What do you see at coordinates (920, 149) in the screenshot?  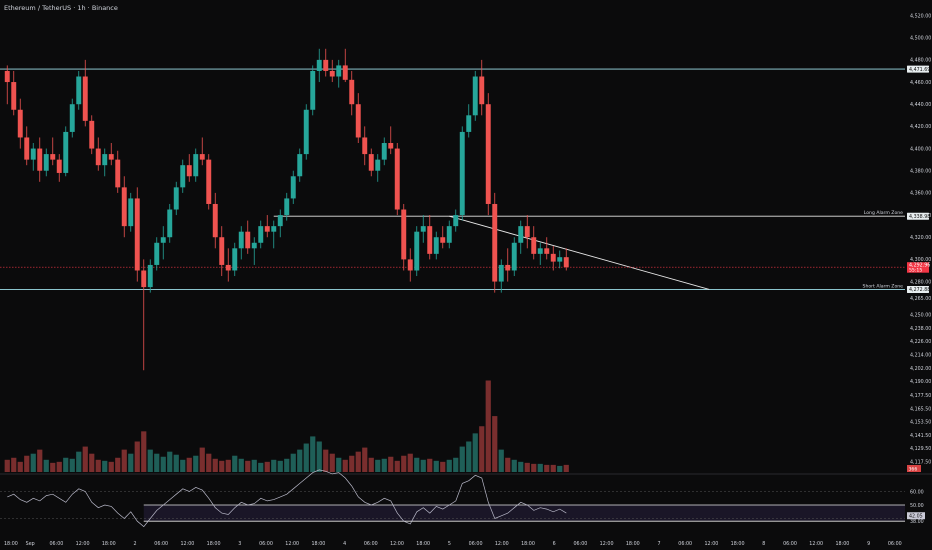 I see `price-tick-label: 4,400.00` at bounding box center [920, 149].